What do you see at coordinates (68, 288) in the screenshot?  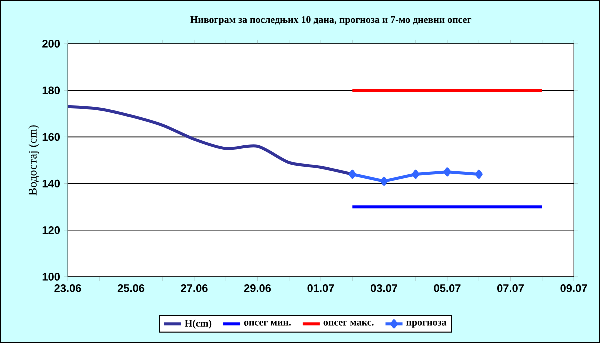 I see `x-tick-label: 23.06` at bounding box center [68, 288].